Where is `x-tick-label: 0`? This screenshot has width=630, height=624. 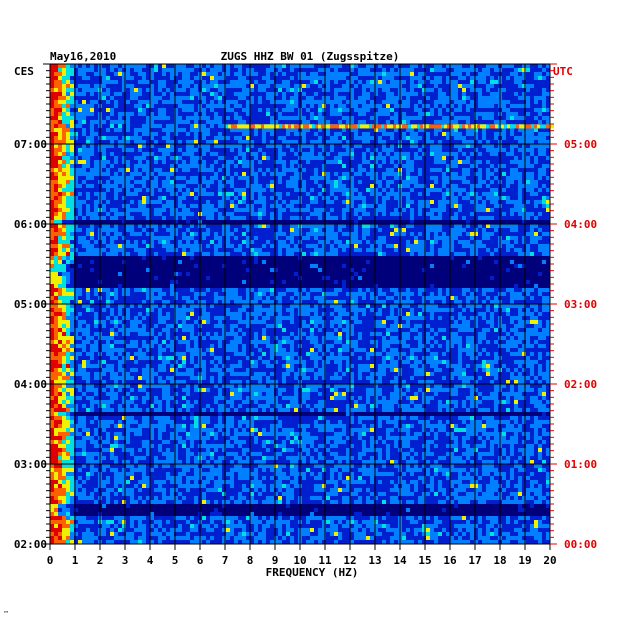 x-tick-label: 0 is located at coordinates (50, 560).